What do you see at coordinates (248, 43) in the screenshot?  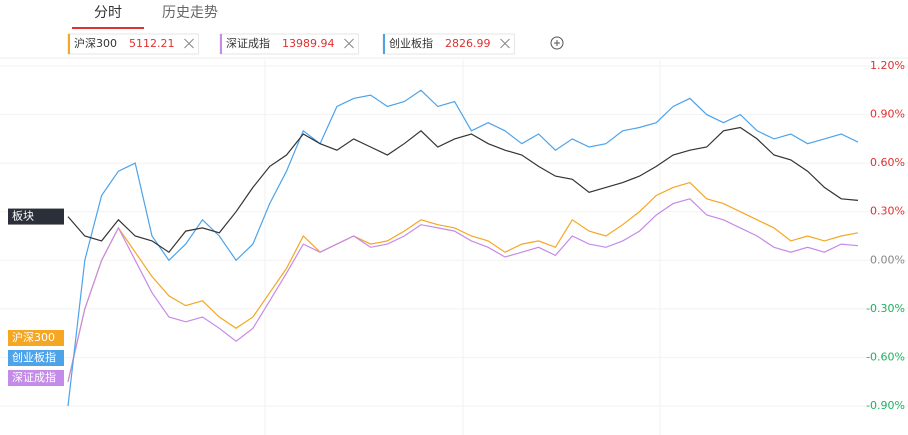 I see `legend-name: 深证成指` at bounding box center [248, 43].